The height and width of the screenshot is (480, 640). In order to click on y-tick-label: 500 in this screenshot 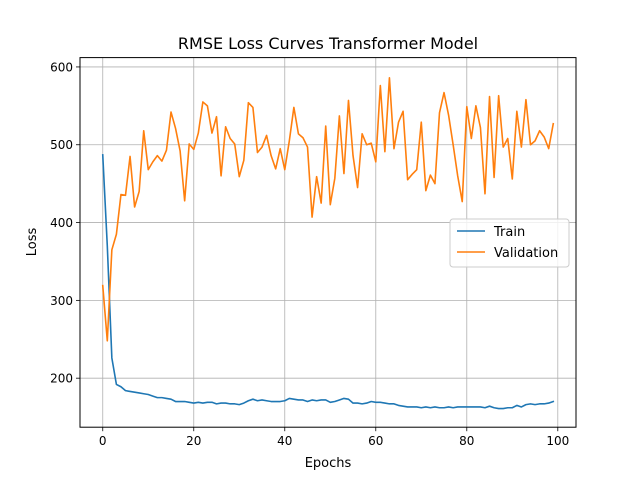, I will do `click(61, 145)`.